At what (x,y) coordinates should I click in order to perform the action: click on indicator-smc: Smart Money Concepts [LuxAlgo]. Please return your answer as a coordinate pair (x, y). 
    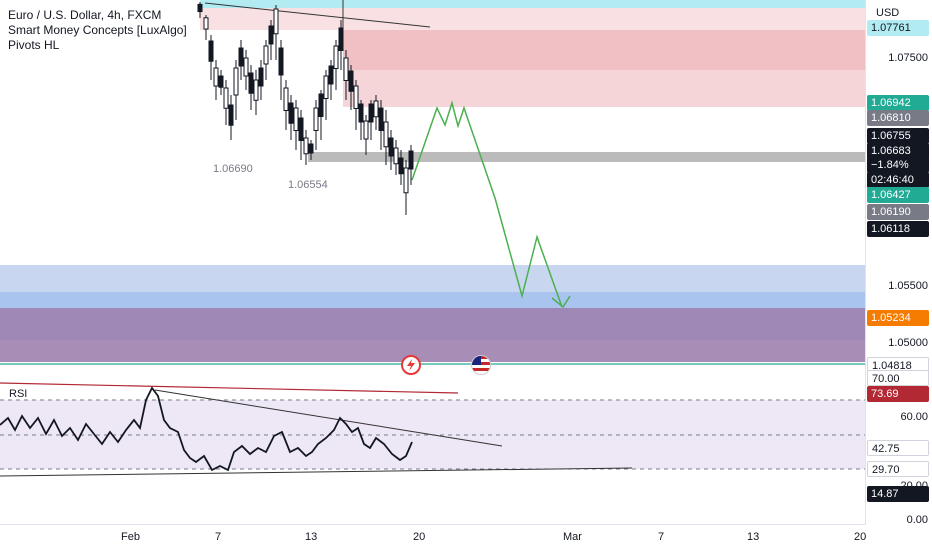
    Looking at the image, I should click on (97, 30).